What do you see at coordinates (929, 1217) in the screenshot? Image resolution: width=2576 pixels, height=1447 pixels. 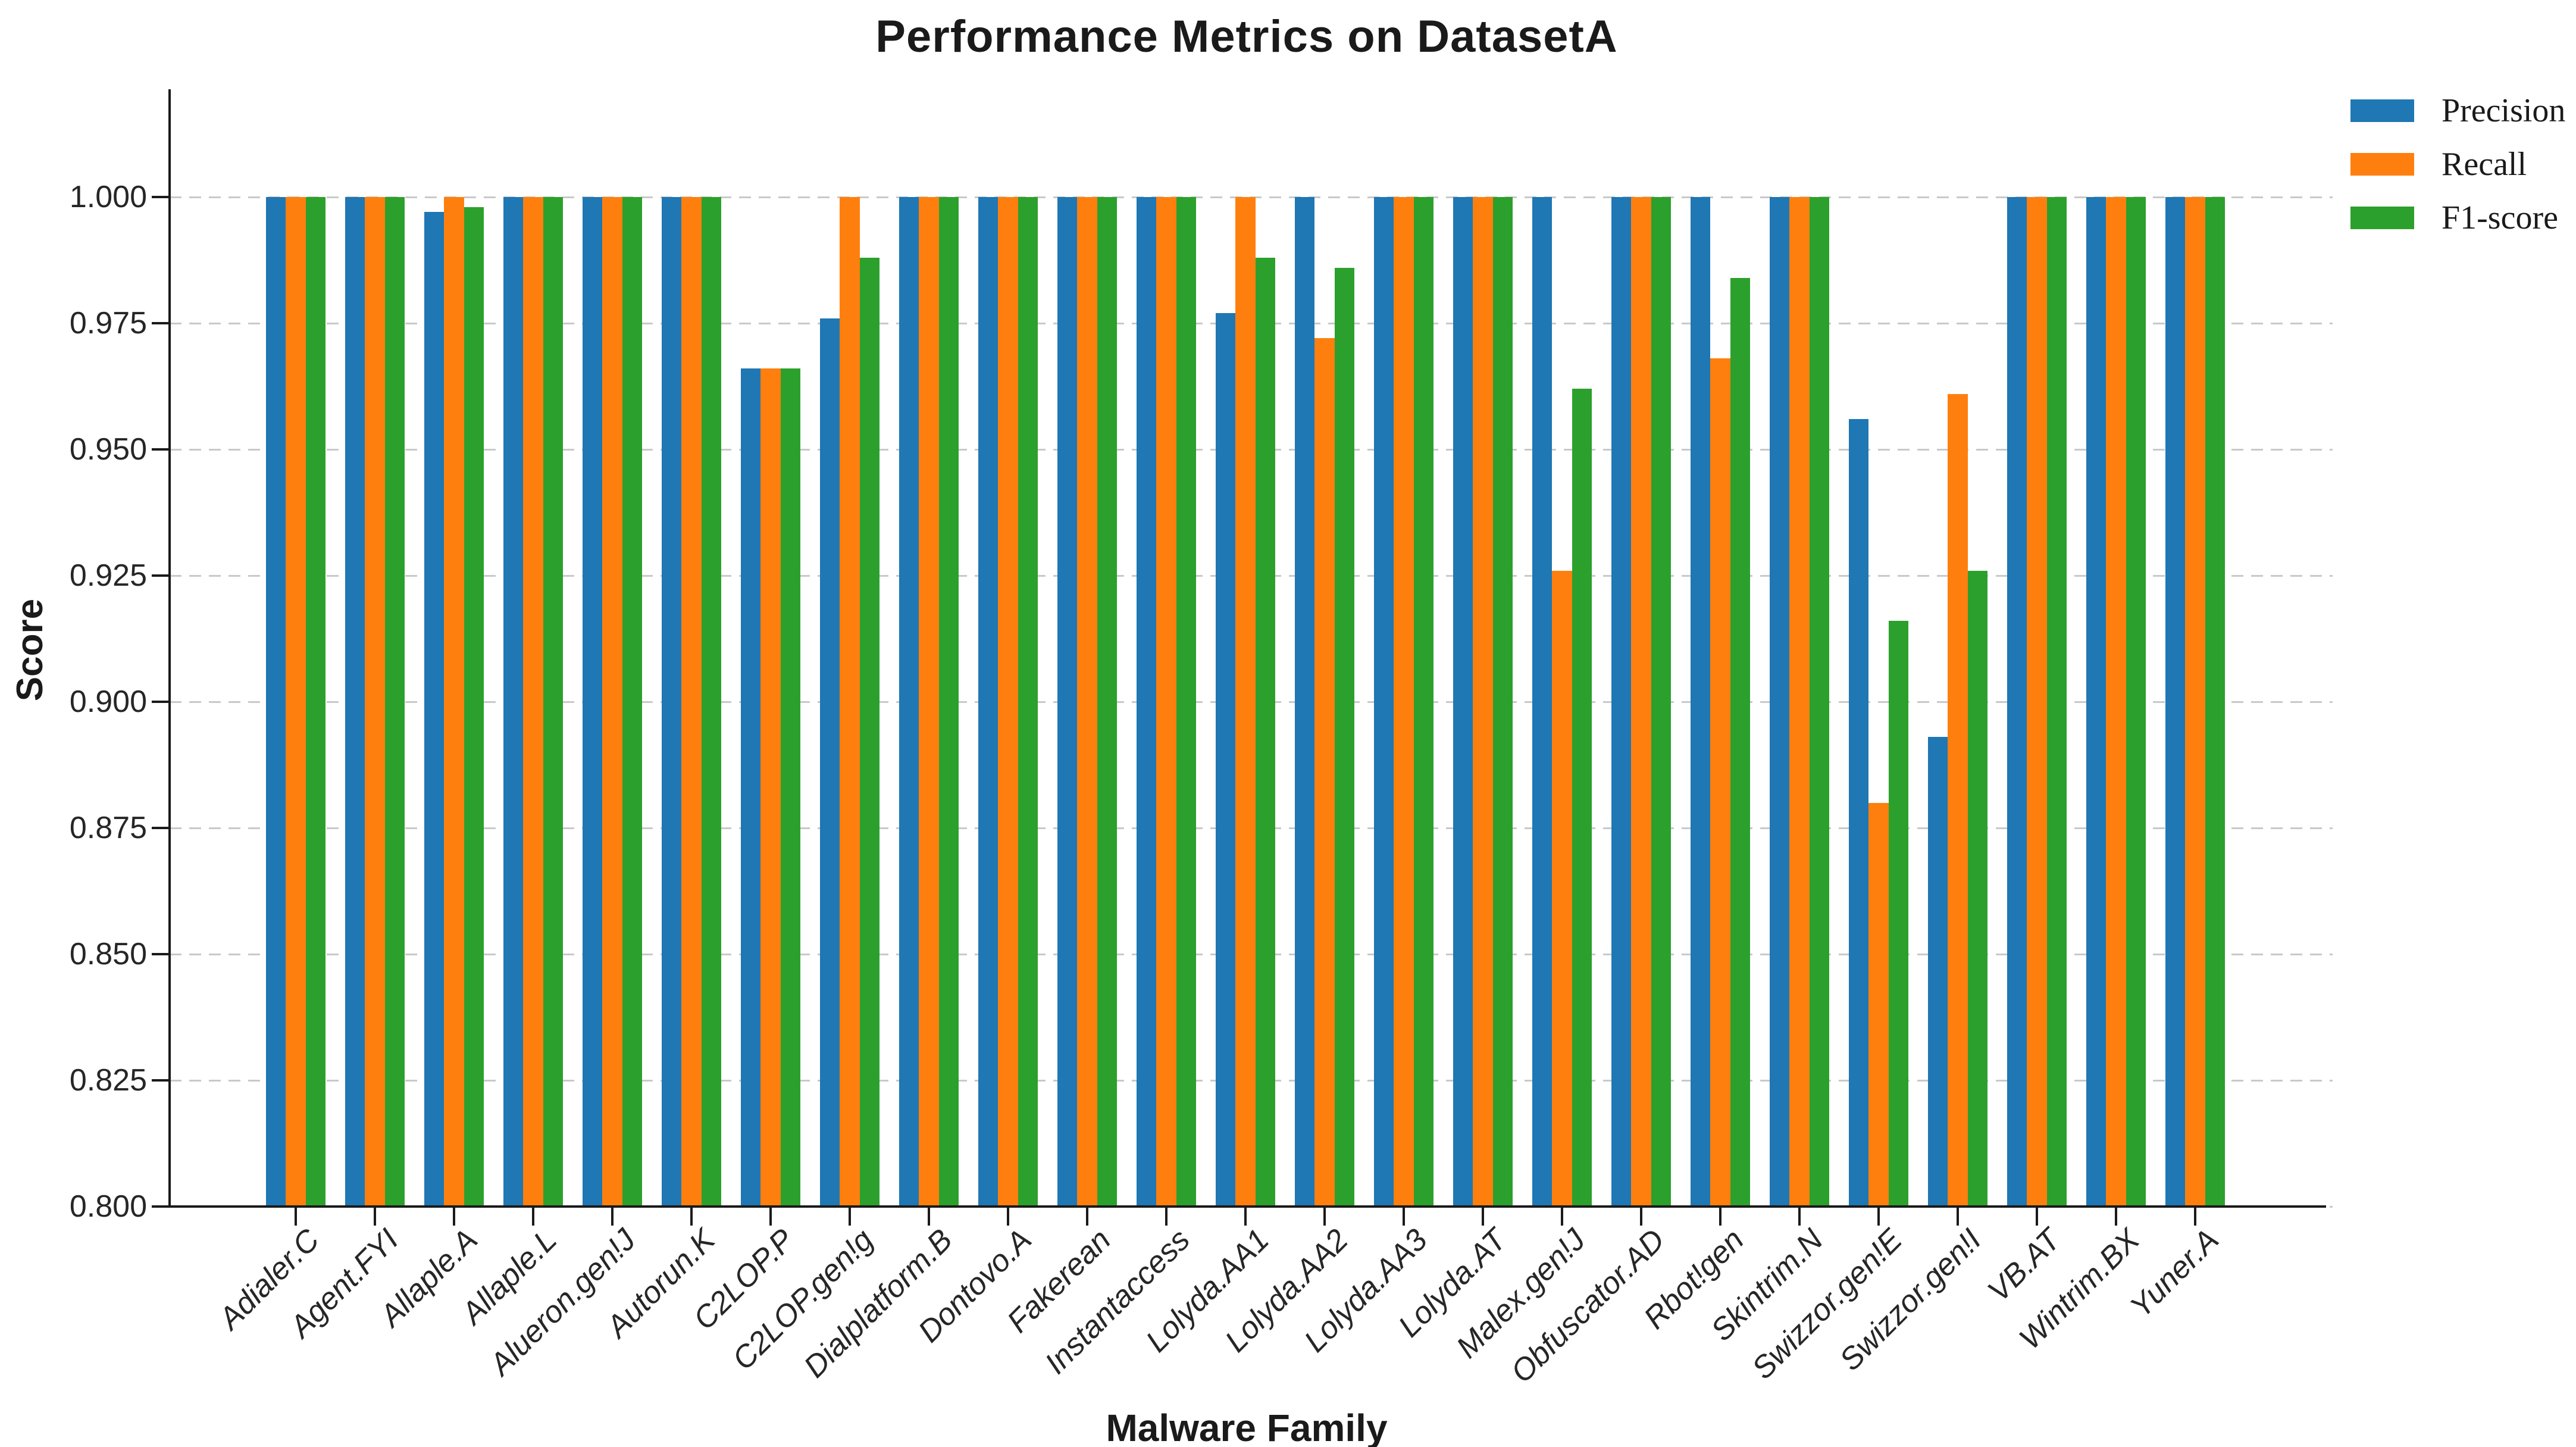 I see `x-tick-Dialplatform.B` at bounding box center [929, 1217].